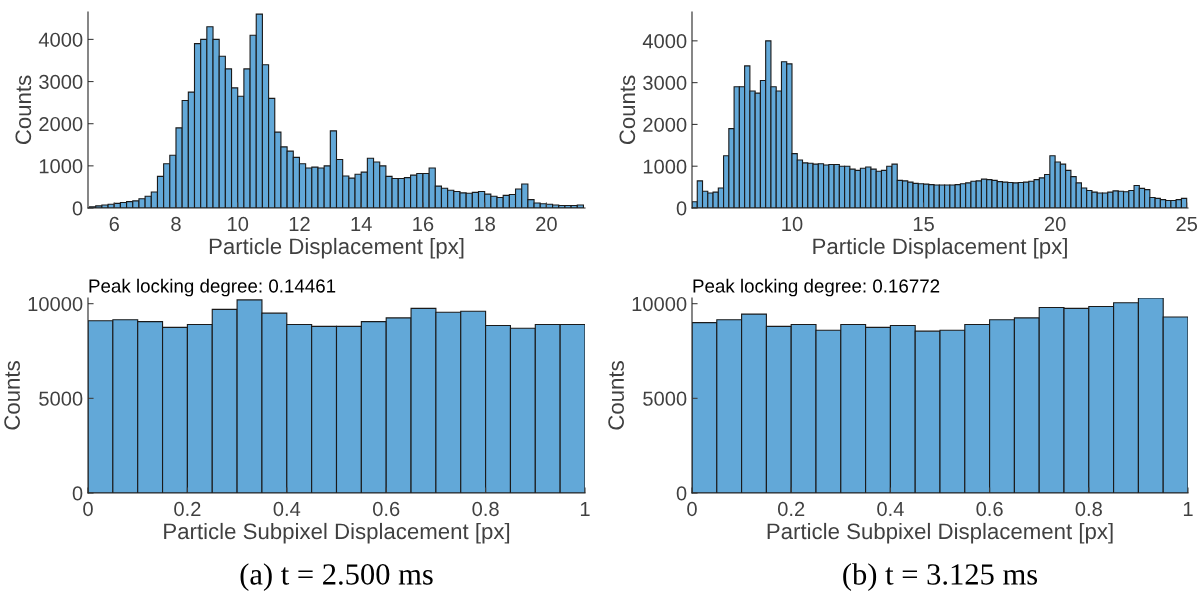 The image size is (1204, 599). What do you see at coordinates (485, 224) in the screenshot?
I see `x-tick-label: 18` at bounding box center [485, 224].